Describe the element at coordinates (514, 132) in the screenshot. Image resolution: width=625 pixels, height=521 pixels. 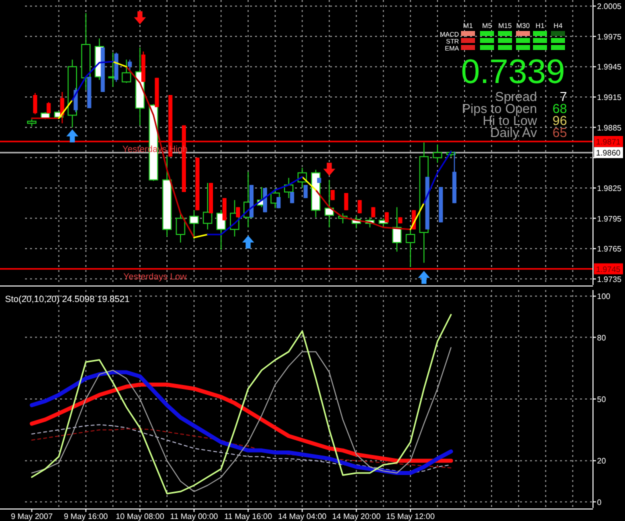
I see `annotation: Daily Av` at that location.